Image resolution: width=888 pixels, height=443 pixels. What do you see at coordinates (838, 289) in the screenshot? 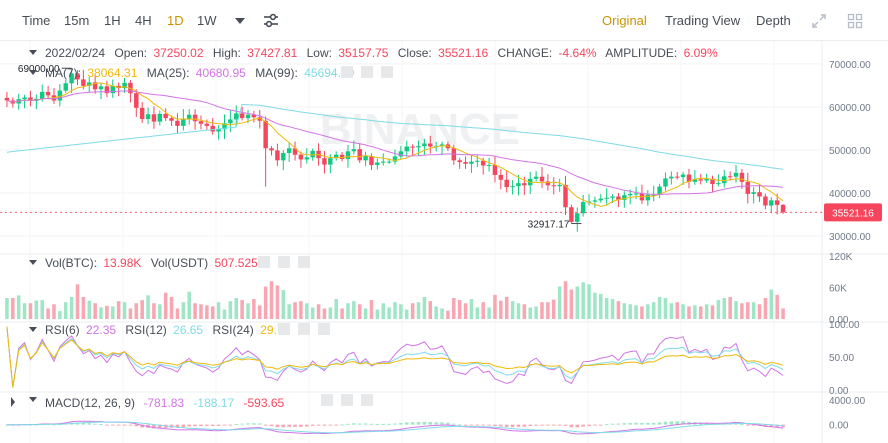
I see `volume-tick-label: 60K` at bounding box center [838, 289].